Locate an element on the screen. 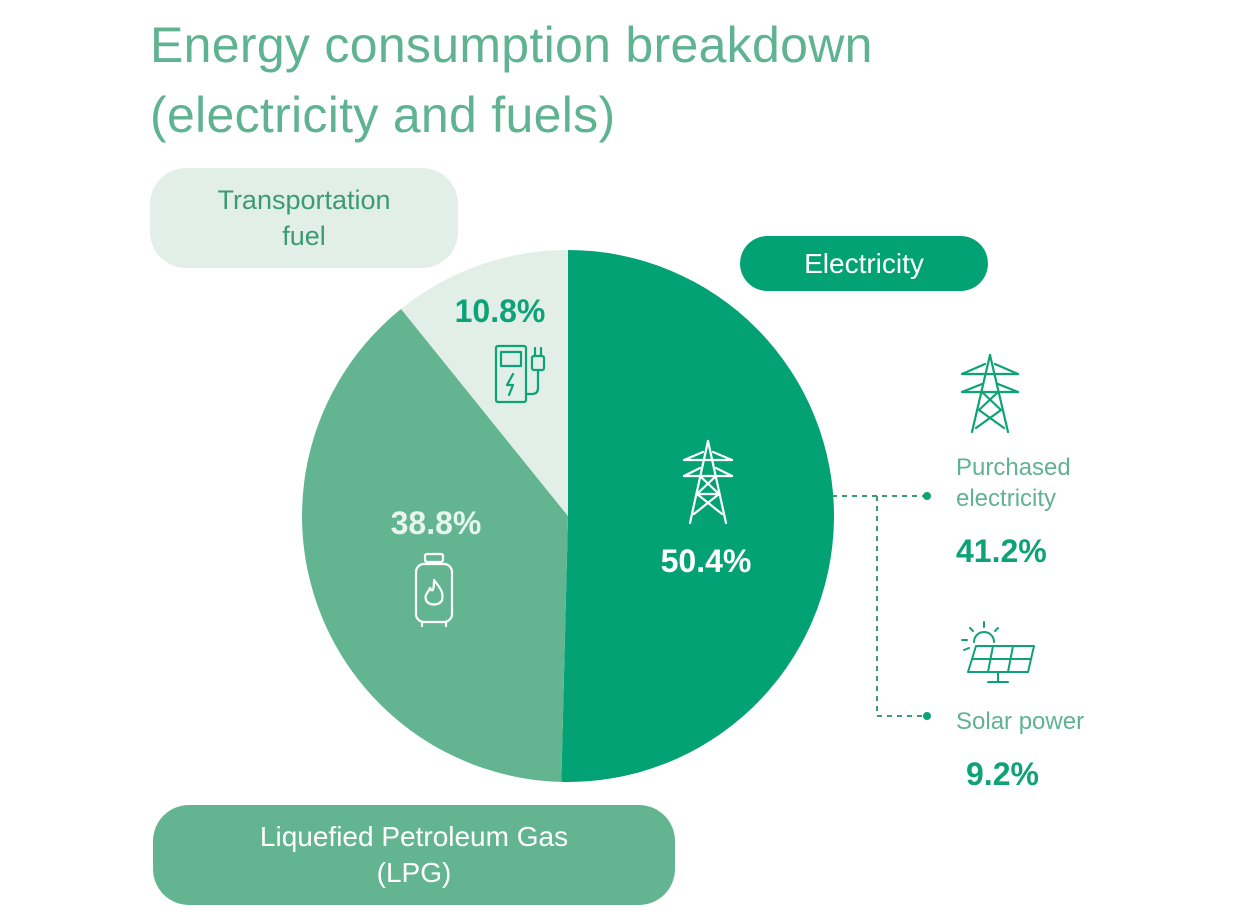  slice-label-lpg: 38.8% is located at coordinates (436, 523).